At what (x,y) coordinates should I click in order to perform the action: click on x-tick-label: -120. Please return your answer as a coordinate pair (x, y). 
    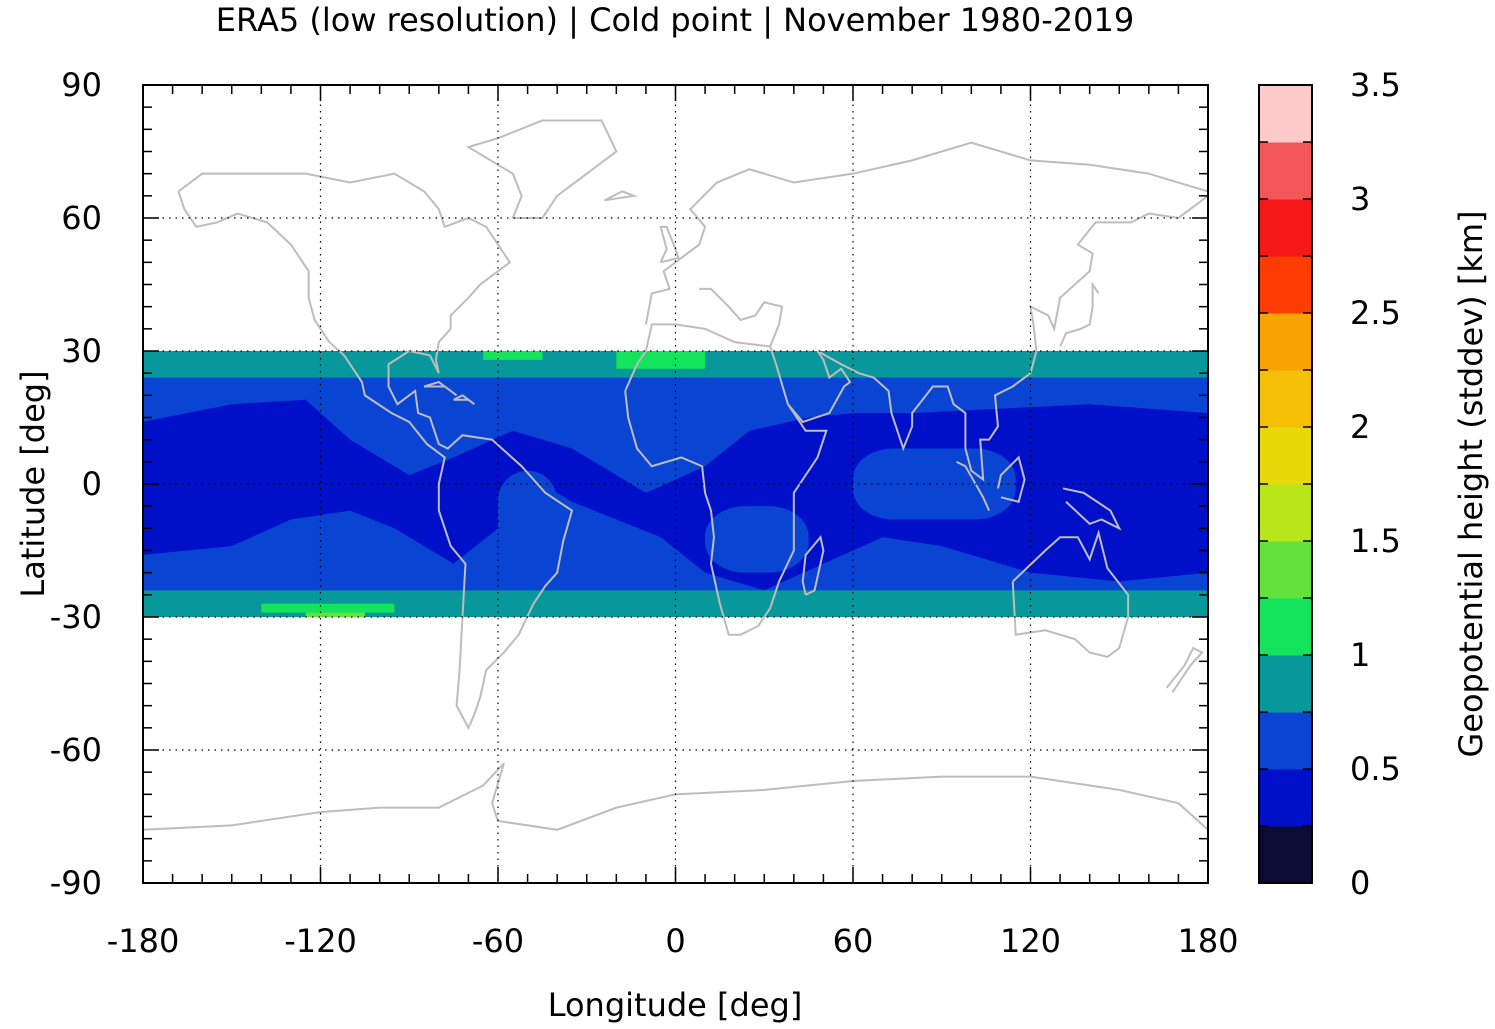
    Looking at the image, I should click on (320, 941).